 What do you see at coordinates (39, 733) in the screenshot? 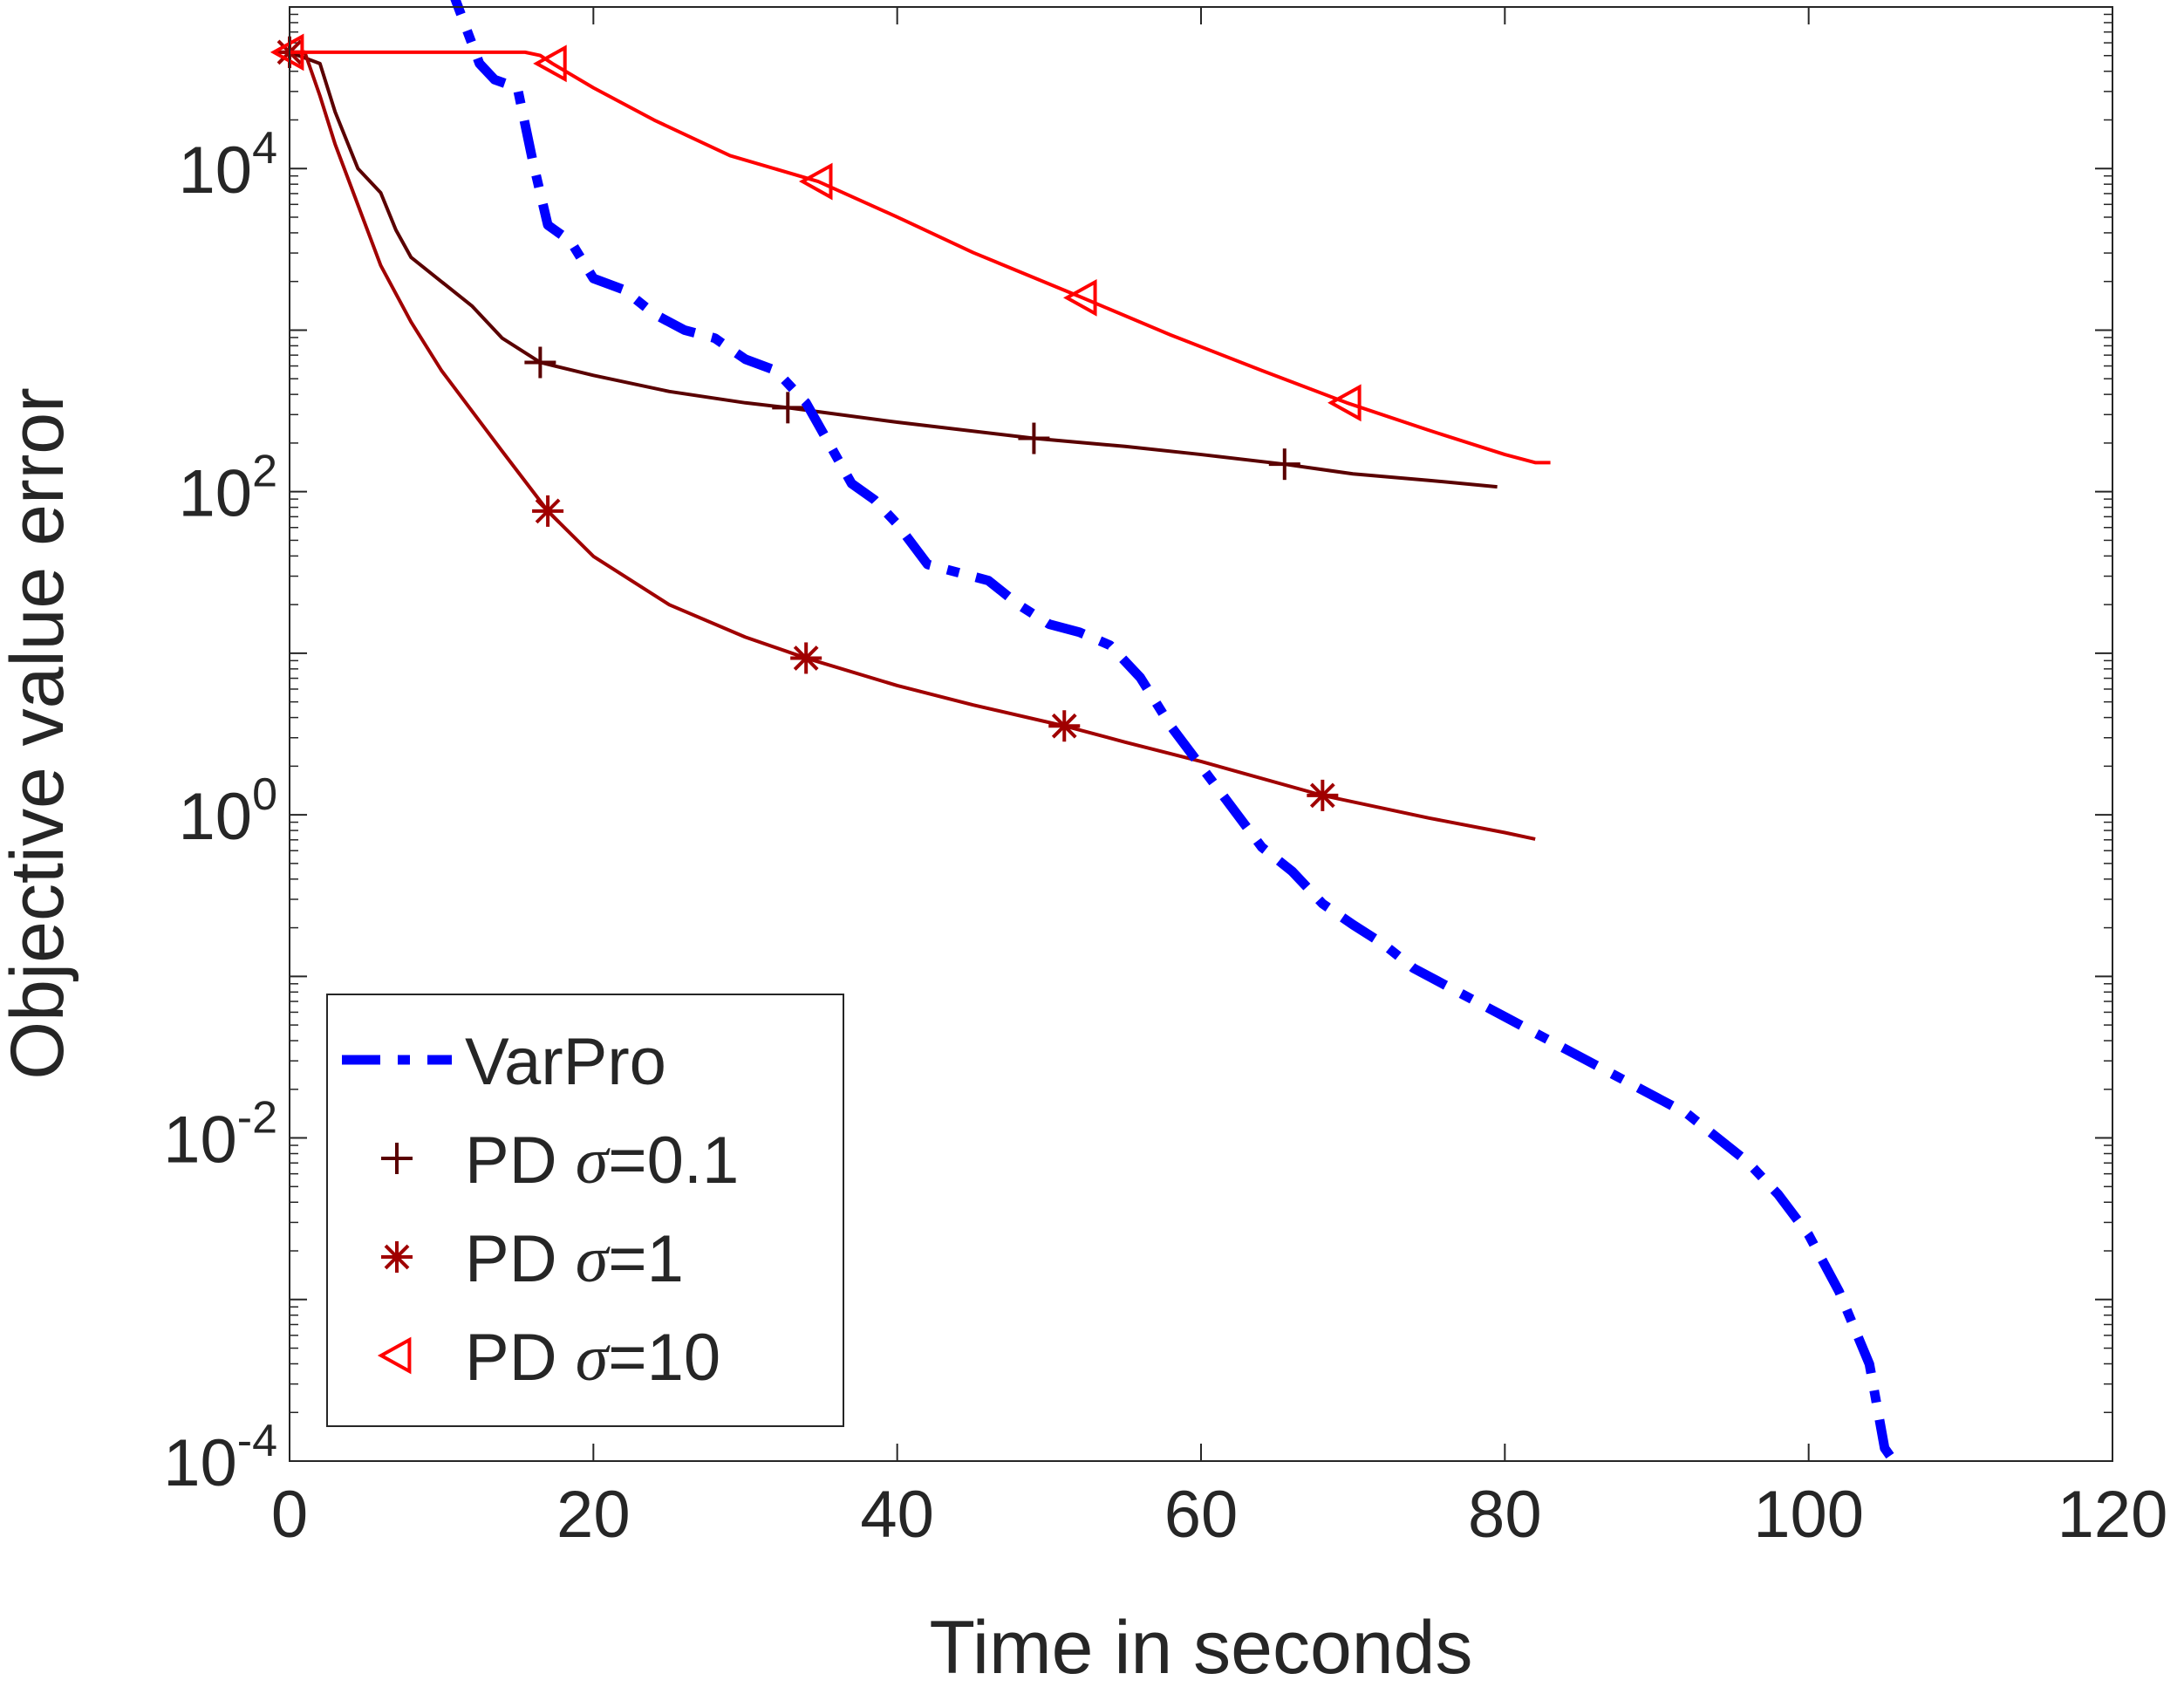
I see `y-axis-label: Objective value error` at bounding box center [39, 733].